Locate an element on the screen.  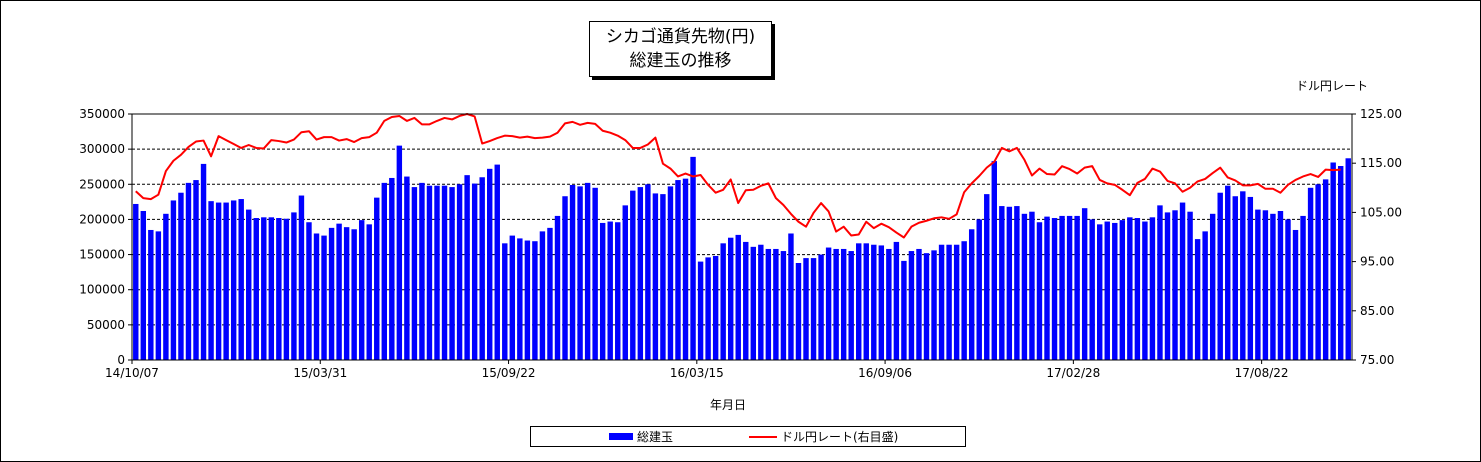
right-tick-label: 95.00 is located at coordinates (1377, 262).